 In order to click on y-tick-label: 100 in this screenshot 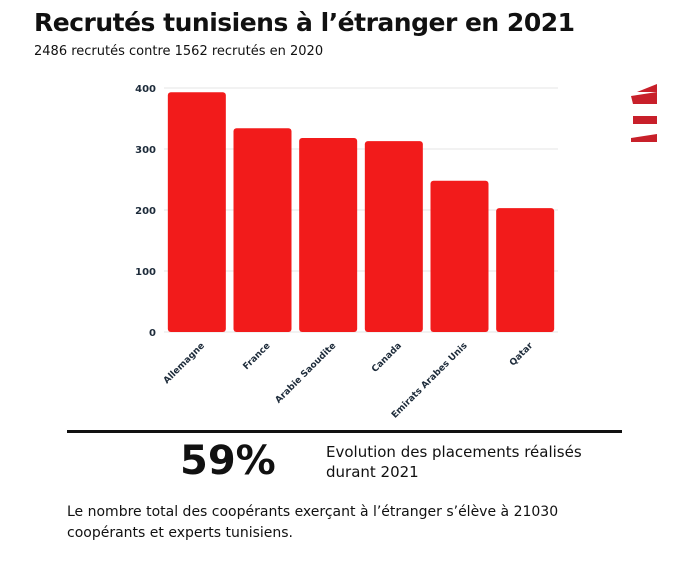, I will do `click(145, 272)`.